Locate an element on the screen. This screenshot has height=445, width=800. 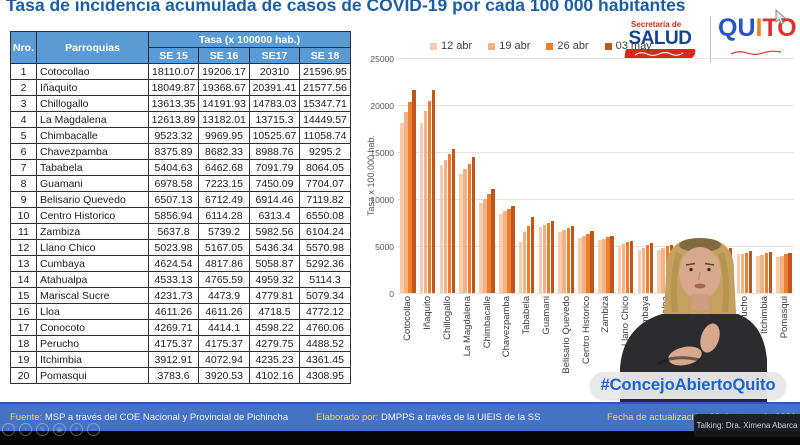
parroquia-cell: Chillogallo is located at coordinates (92, 103).